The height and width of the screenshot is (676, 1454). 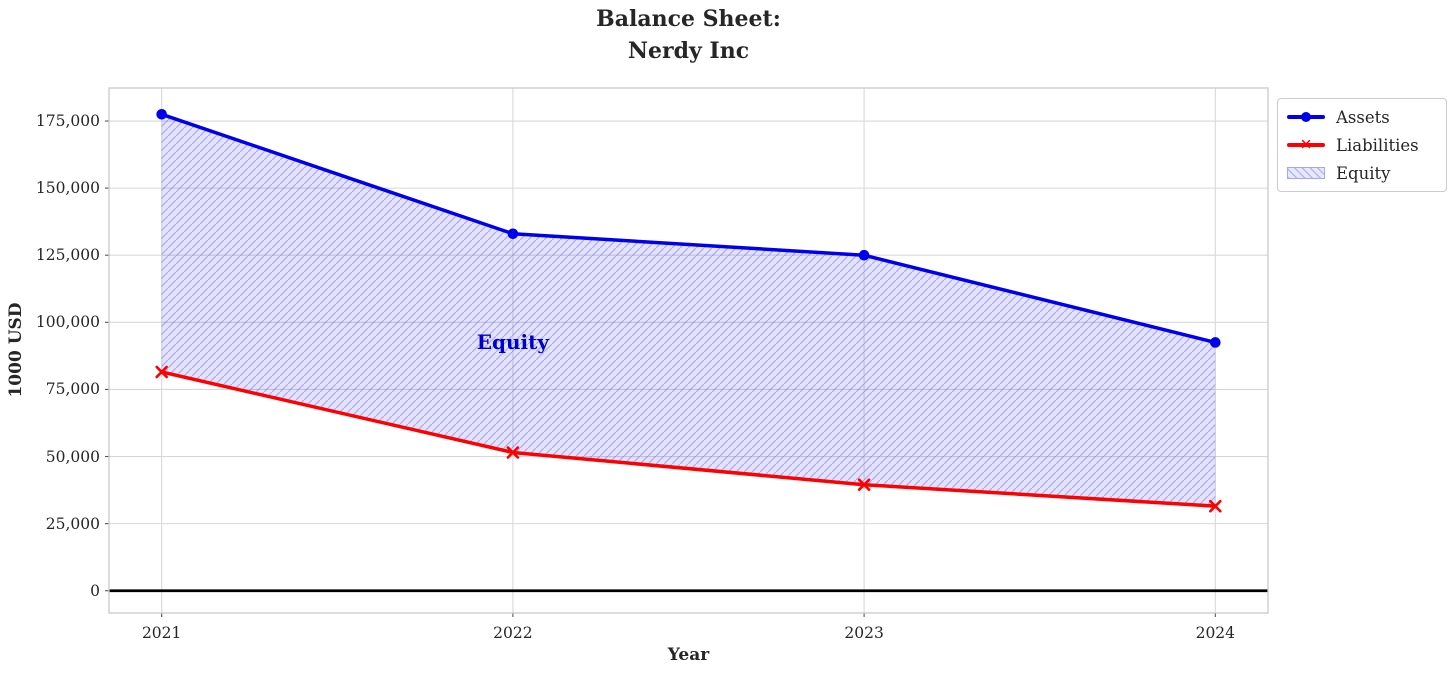 What do you see at coordinates (72, 456) in the screenshot?
I see `y-tick-label: 50,000` at bounding box center [72, 456].